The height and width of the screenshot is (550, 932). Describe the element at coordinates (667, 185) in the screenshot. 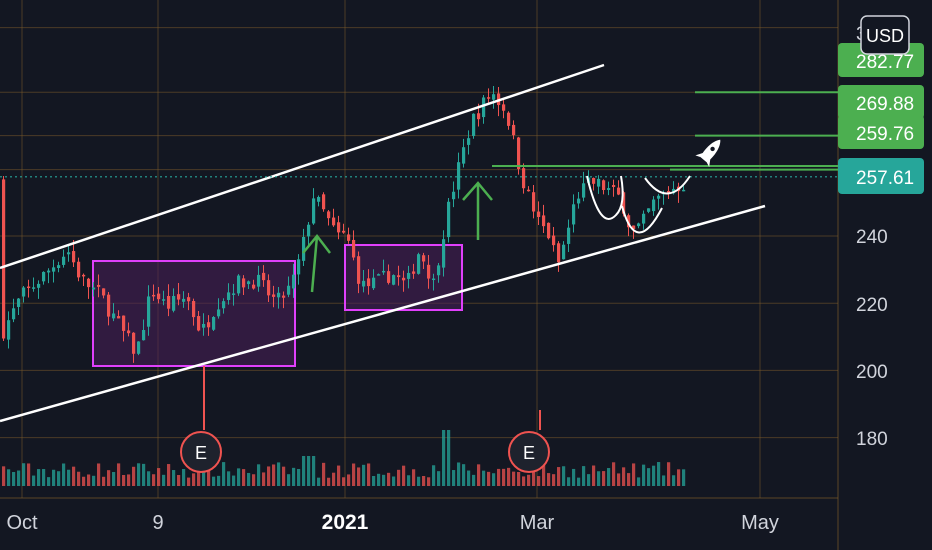

I see `cup-arc` at that location.